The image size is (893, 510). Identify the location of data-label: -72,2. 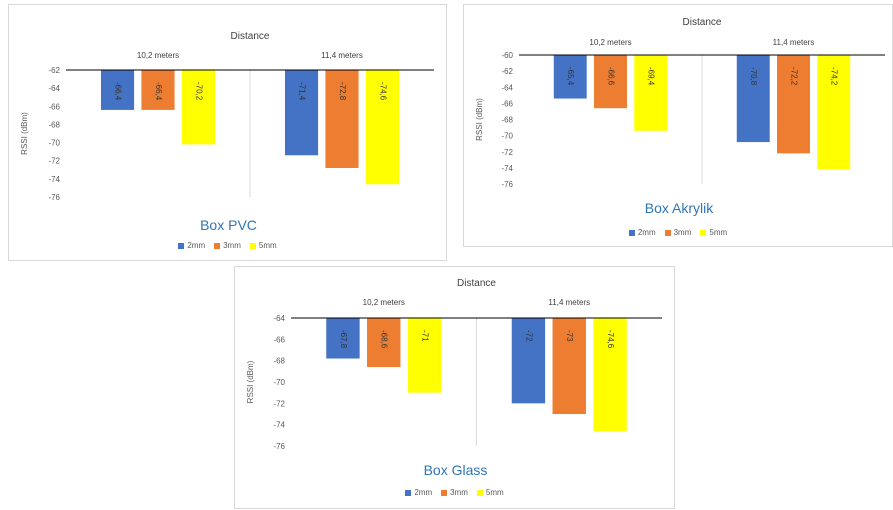
(793, 76).